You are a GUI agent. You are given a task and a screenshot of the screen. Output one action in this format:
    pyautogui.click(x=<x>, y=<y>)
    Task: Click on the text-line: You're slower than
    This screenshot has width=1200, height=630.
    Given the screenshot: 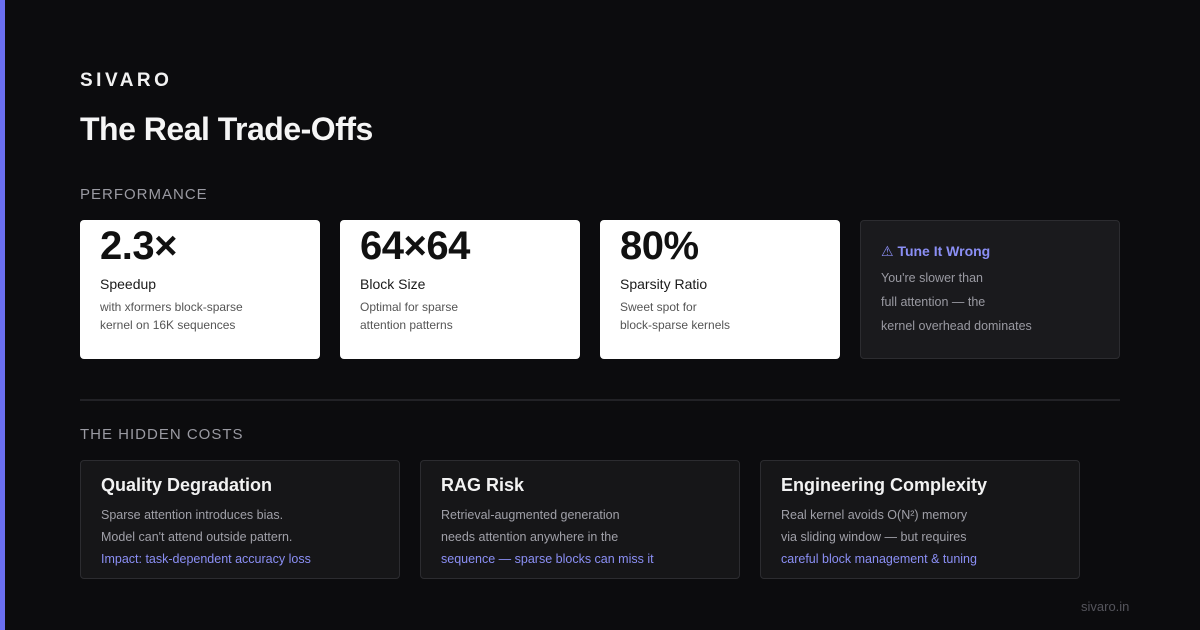 What is the action you would take?
    pyautogui.click(x=932, y=278)
    